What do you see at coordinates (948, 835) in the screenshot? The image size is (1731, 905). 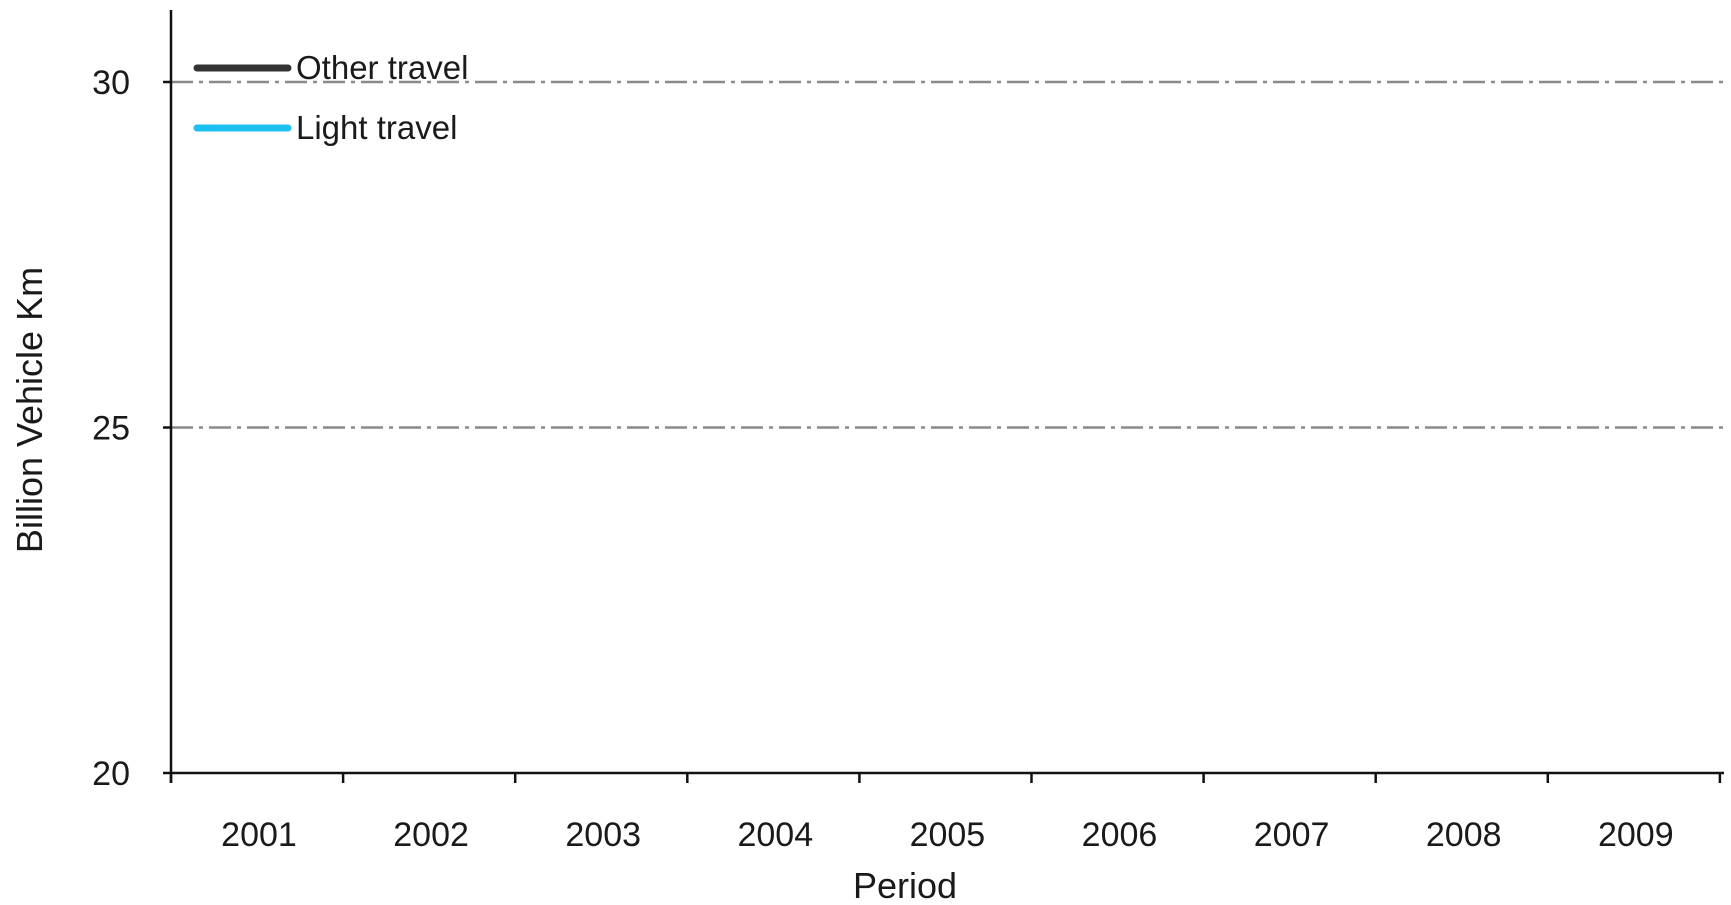 I see `x-tick-label-2005: 2005` at bounding box center [948, 835].